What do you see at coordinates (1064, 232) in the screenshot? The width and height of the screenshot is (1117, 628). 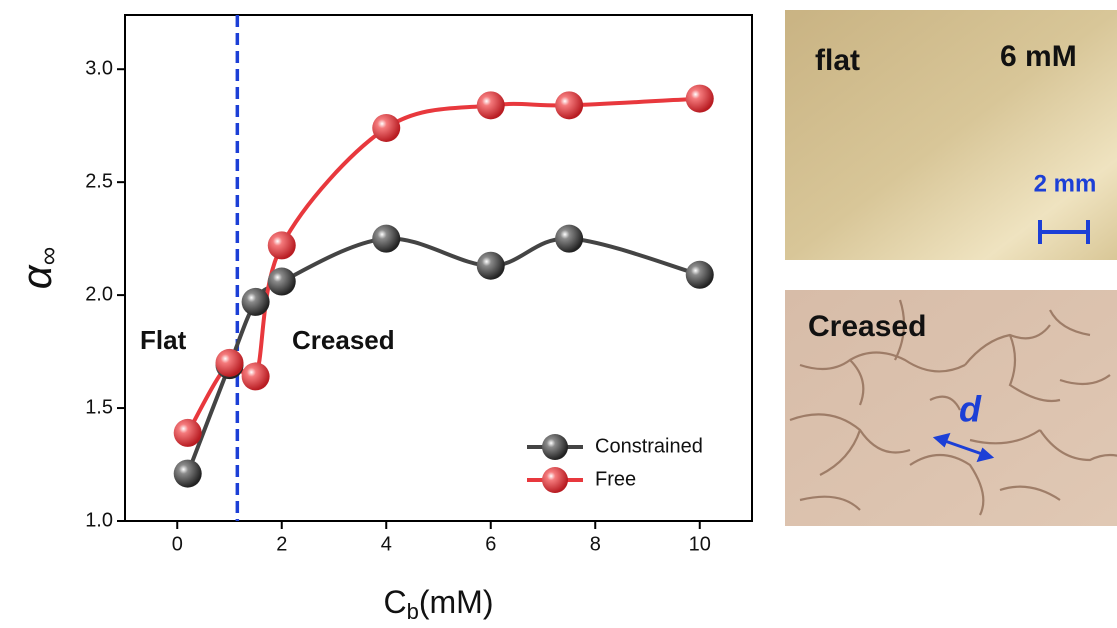 I see `scale-bar` at bounding box center [1064, 232].